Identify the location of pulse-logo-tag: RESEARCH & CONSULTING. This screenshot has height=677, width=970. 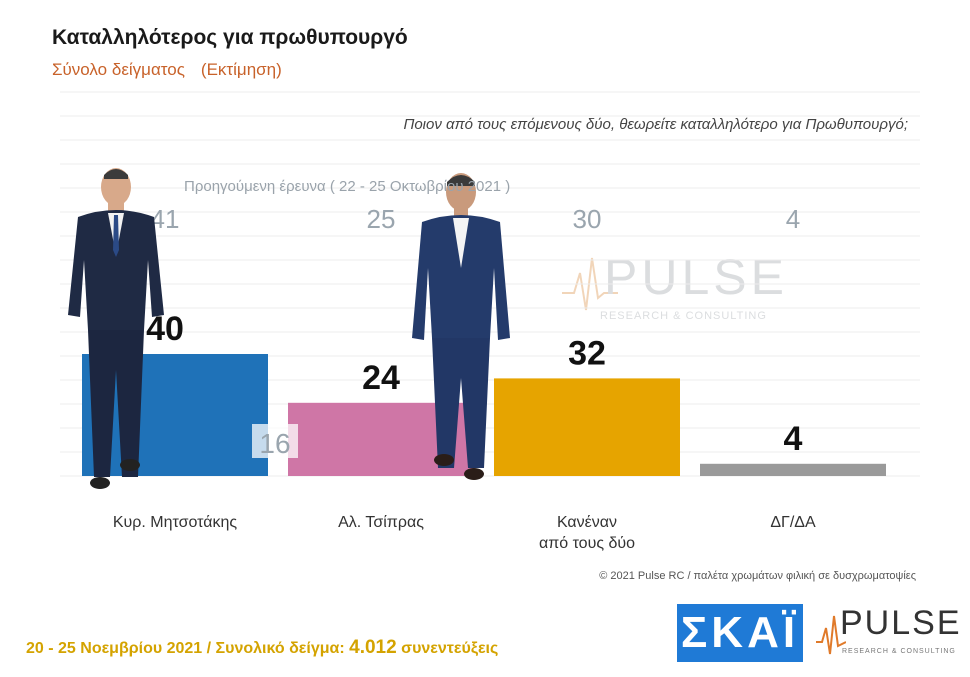
(899, 651).